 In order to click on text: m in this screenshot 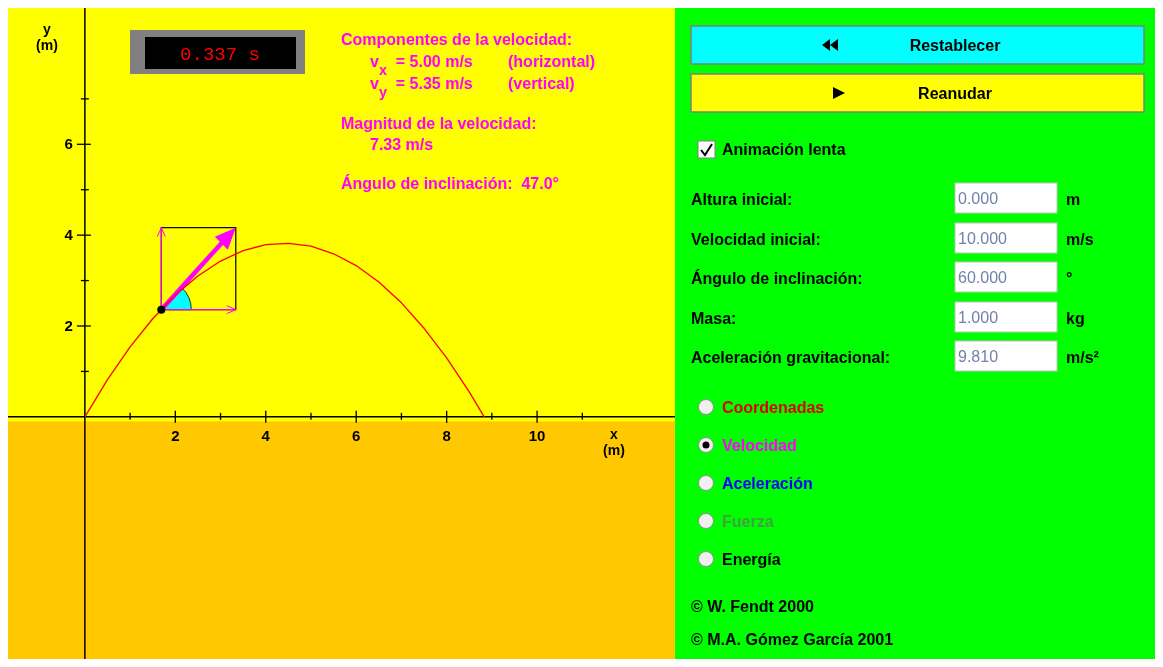, I will do `click(1073, 199)`.